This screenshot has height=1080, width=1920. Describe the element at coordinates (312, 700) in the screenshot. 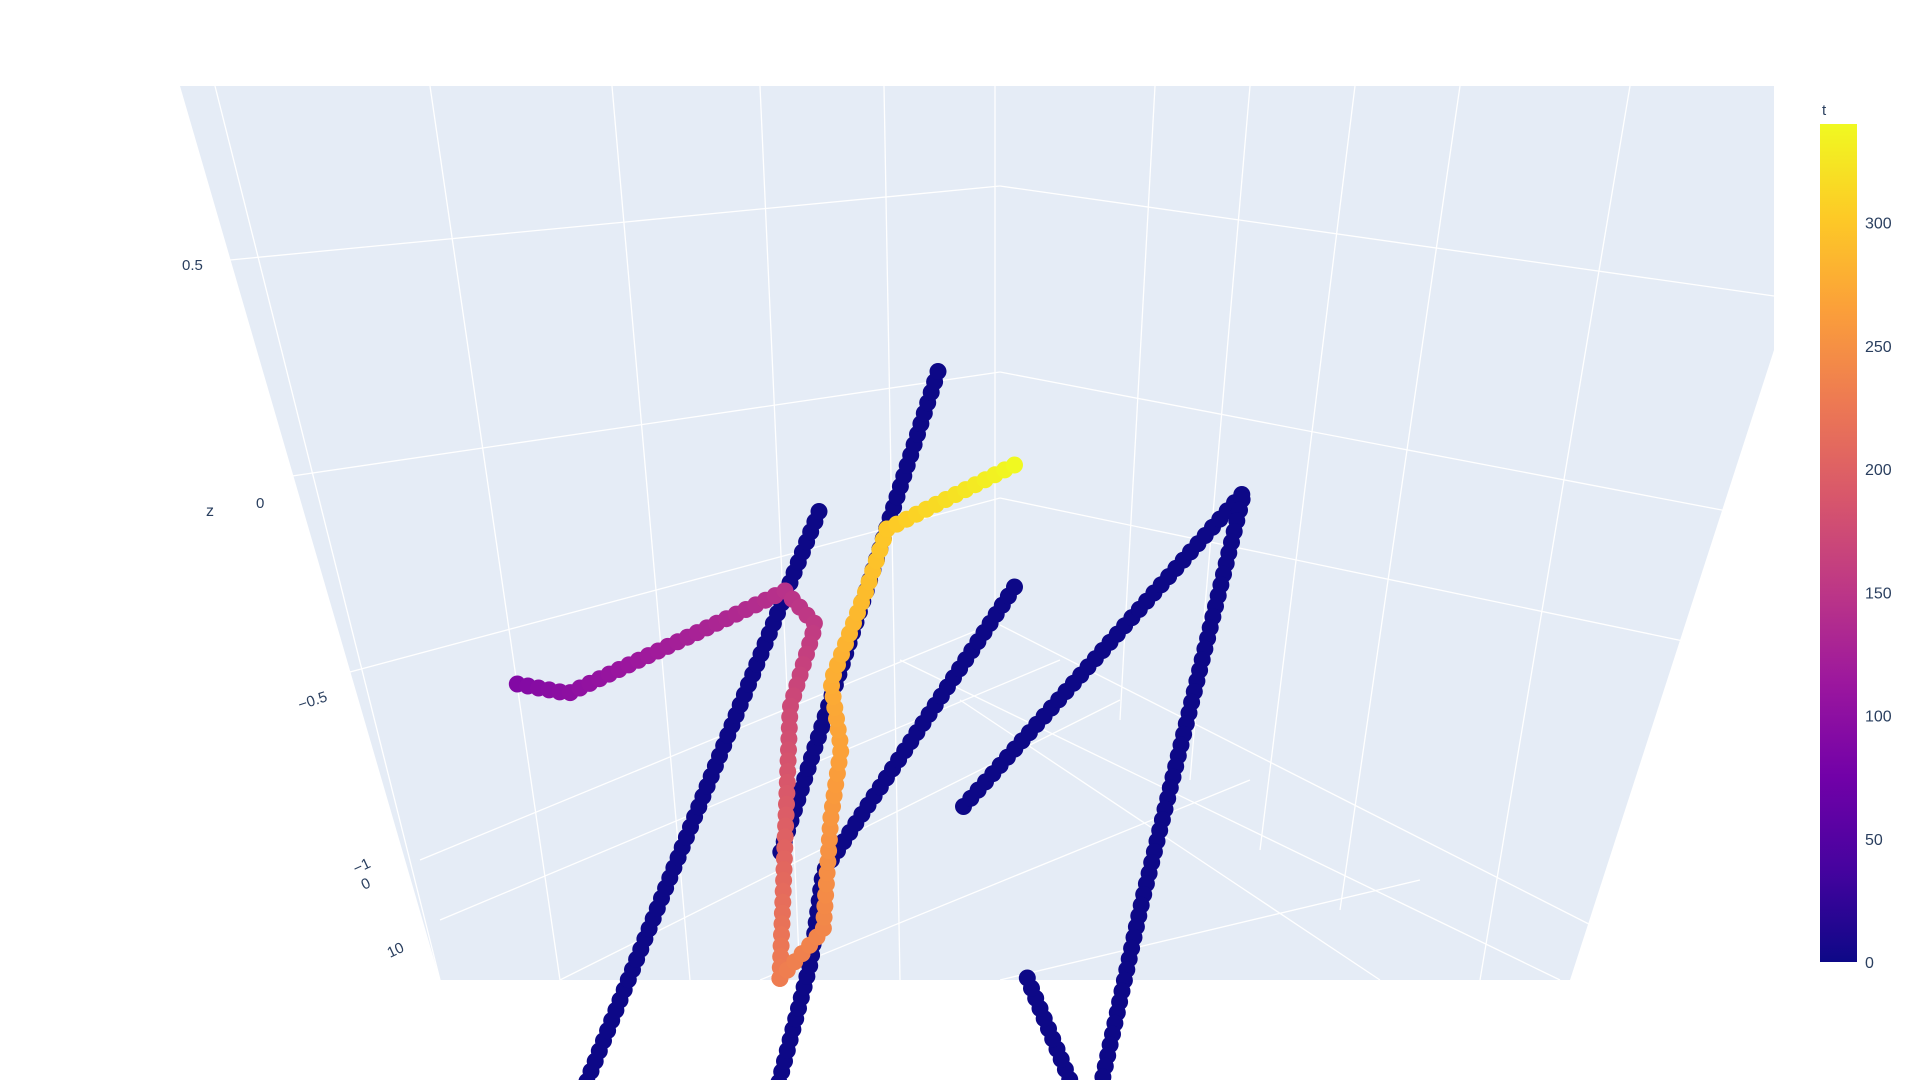

I see `z-tick-label-neg-0-5: −0.5` at that location.